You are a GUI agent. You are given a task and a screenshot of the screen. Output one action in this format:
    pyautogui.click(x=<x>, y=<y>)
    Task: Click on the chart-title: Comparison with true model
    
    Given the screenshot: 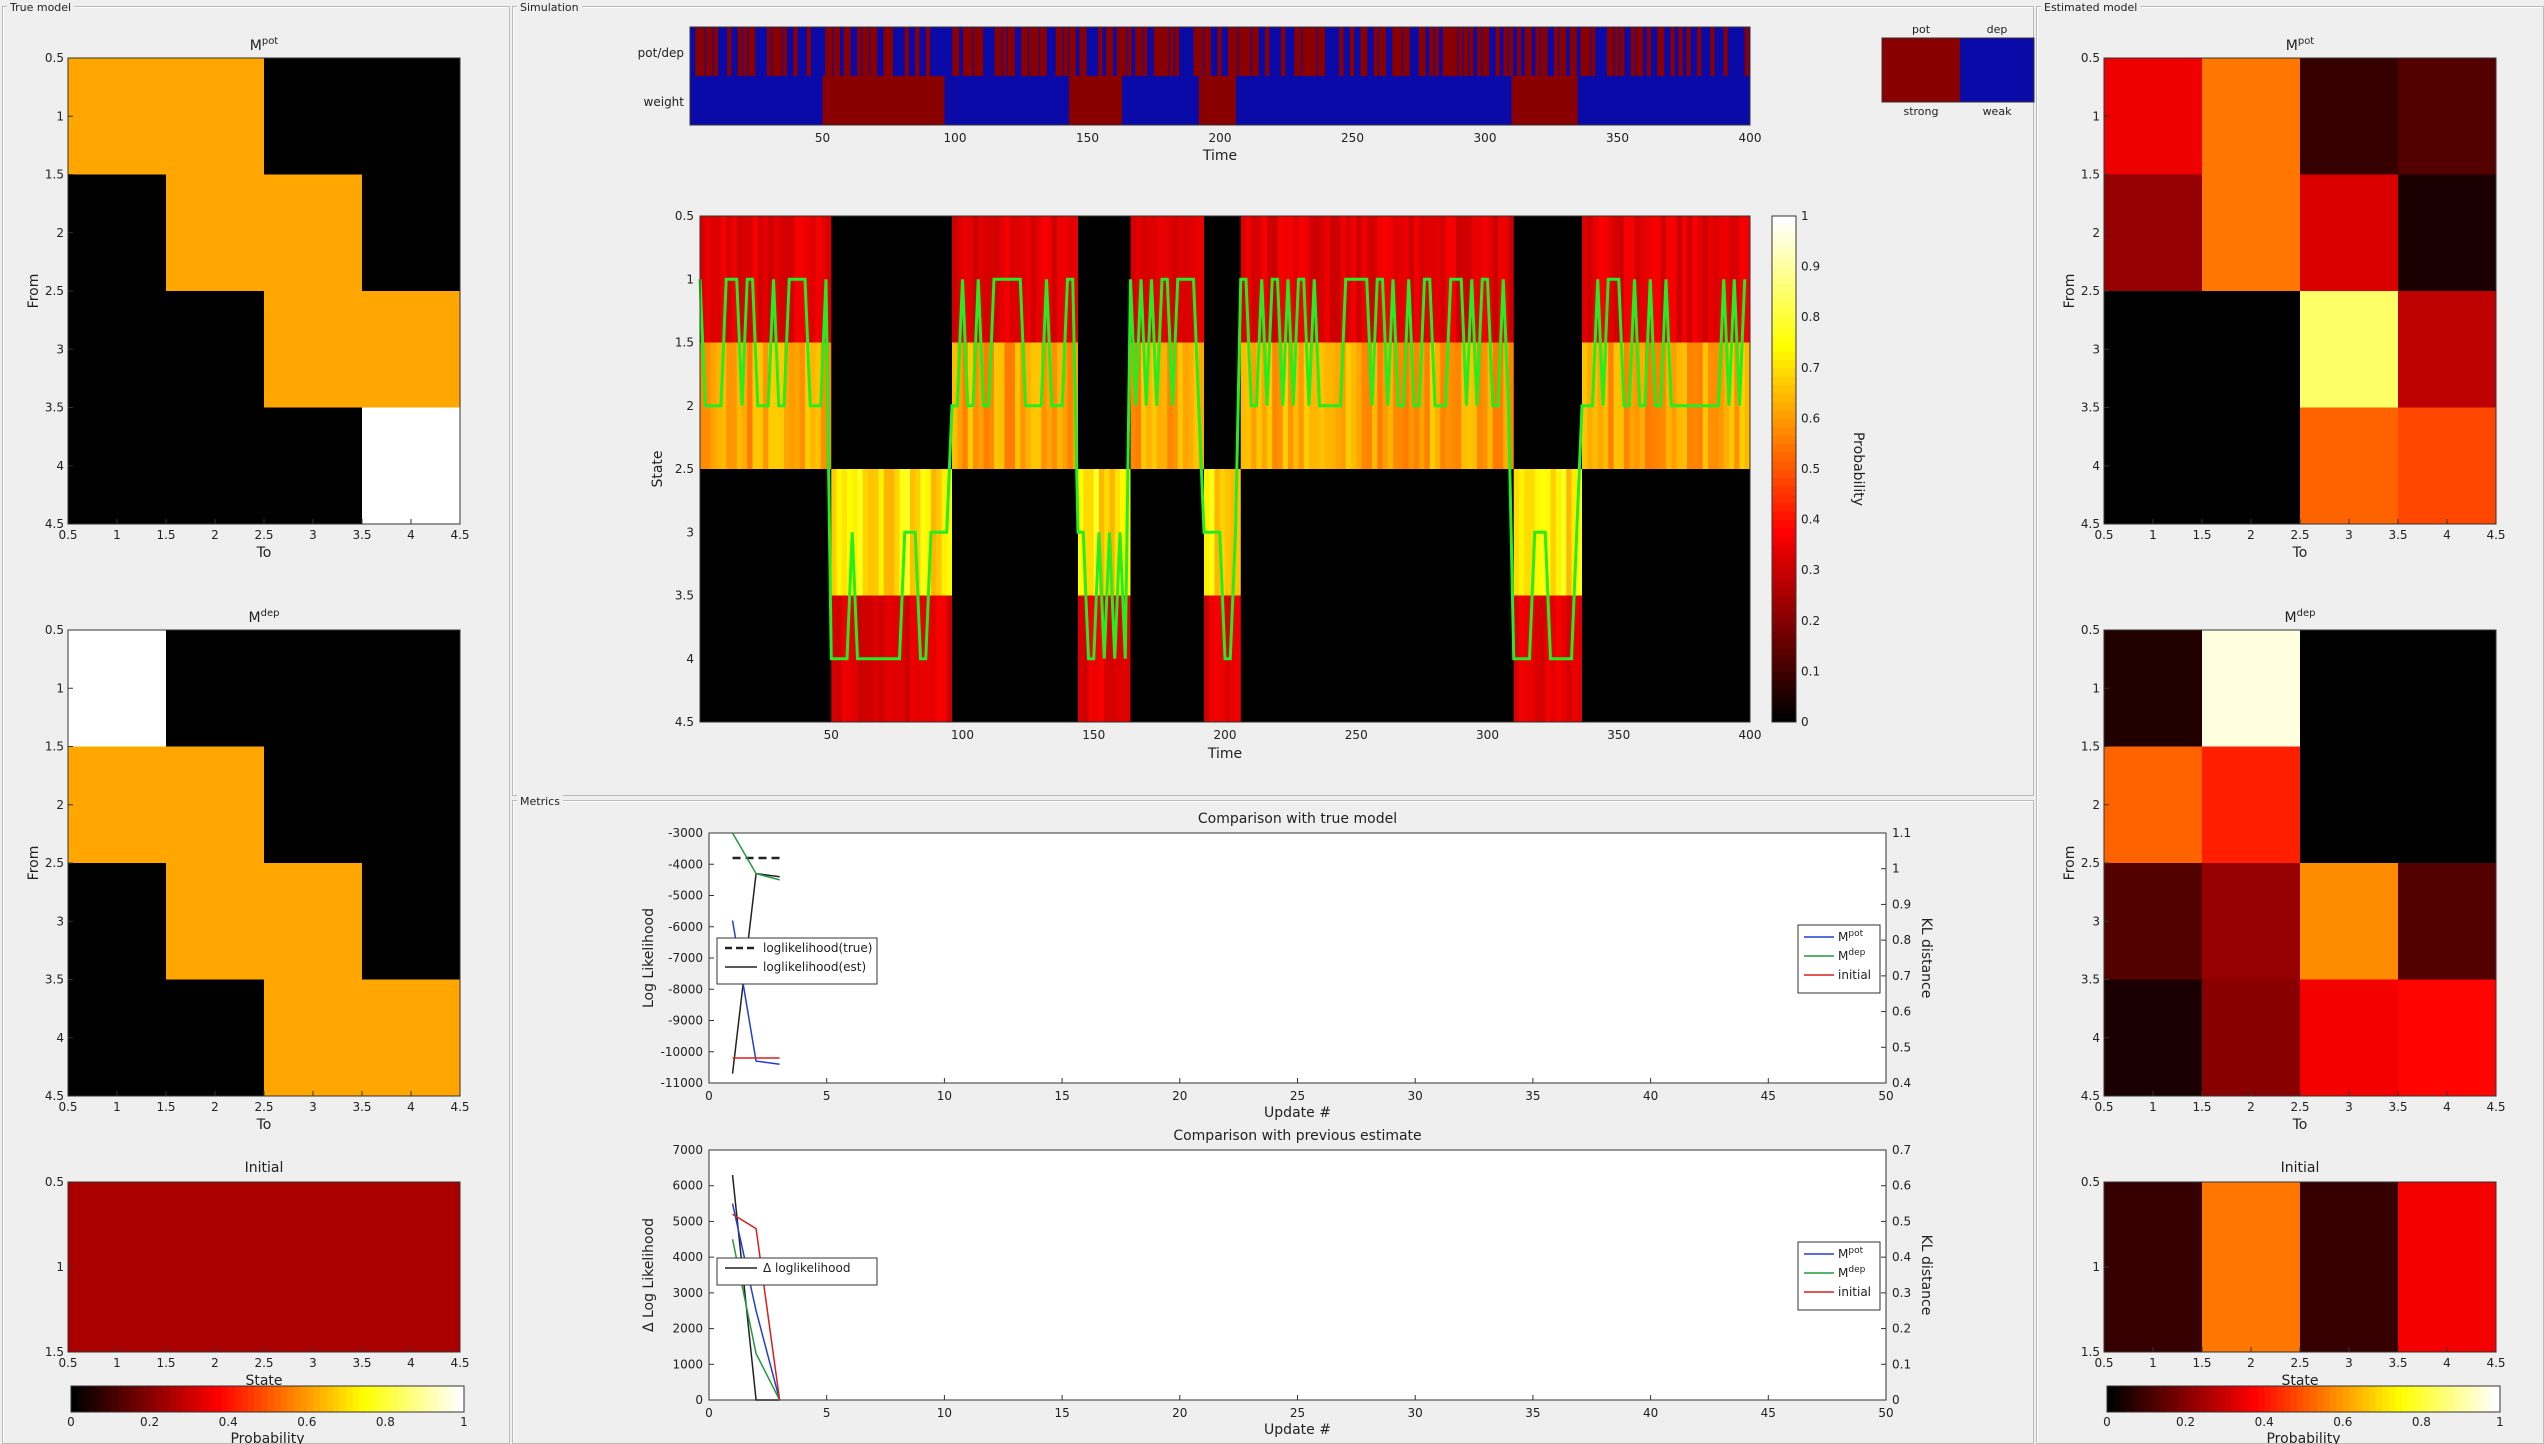 What is the action you would take?
    pyautogui.click(x=1297, y=819)
    